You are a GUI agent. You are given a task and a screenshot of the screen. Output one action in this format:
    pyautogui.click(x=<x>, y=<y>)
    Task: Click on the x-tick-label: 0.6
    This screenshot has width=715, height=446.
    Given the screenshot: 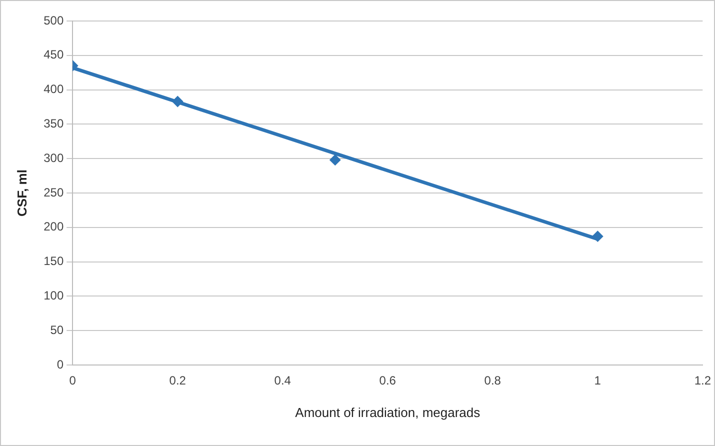 What is the action you would take?
    pyautogui.click(x=387, y=381)
    